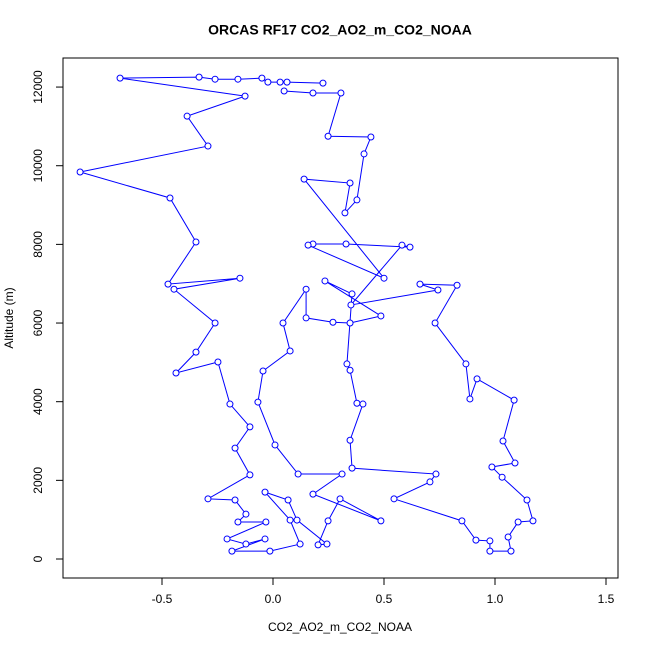 The width and height of the screenshot is (650, 655). What do you see at coordinates (38, 480) in the screenshot?
I see `y-tick-label: 2000` at bounding box center [38, 480].